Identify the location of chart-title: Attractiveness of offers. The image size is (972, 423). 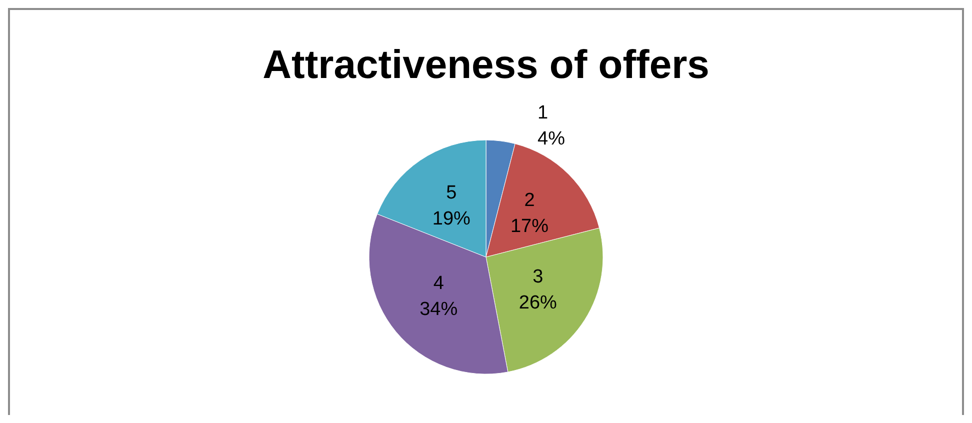
(486, 65).